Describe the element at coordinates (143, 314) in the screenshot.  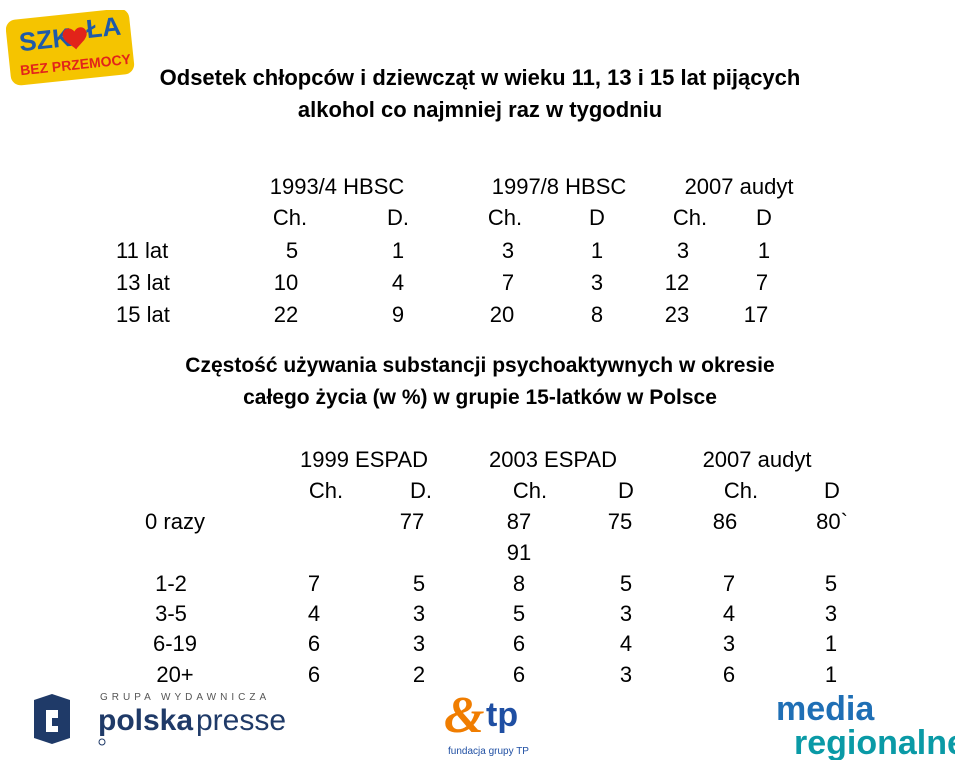
I see `table1-row-label: 15 lat` at that location.